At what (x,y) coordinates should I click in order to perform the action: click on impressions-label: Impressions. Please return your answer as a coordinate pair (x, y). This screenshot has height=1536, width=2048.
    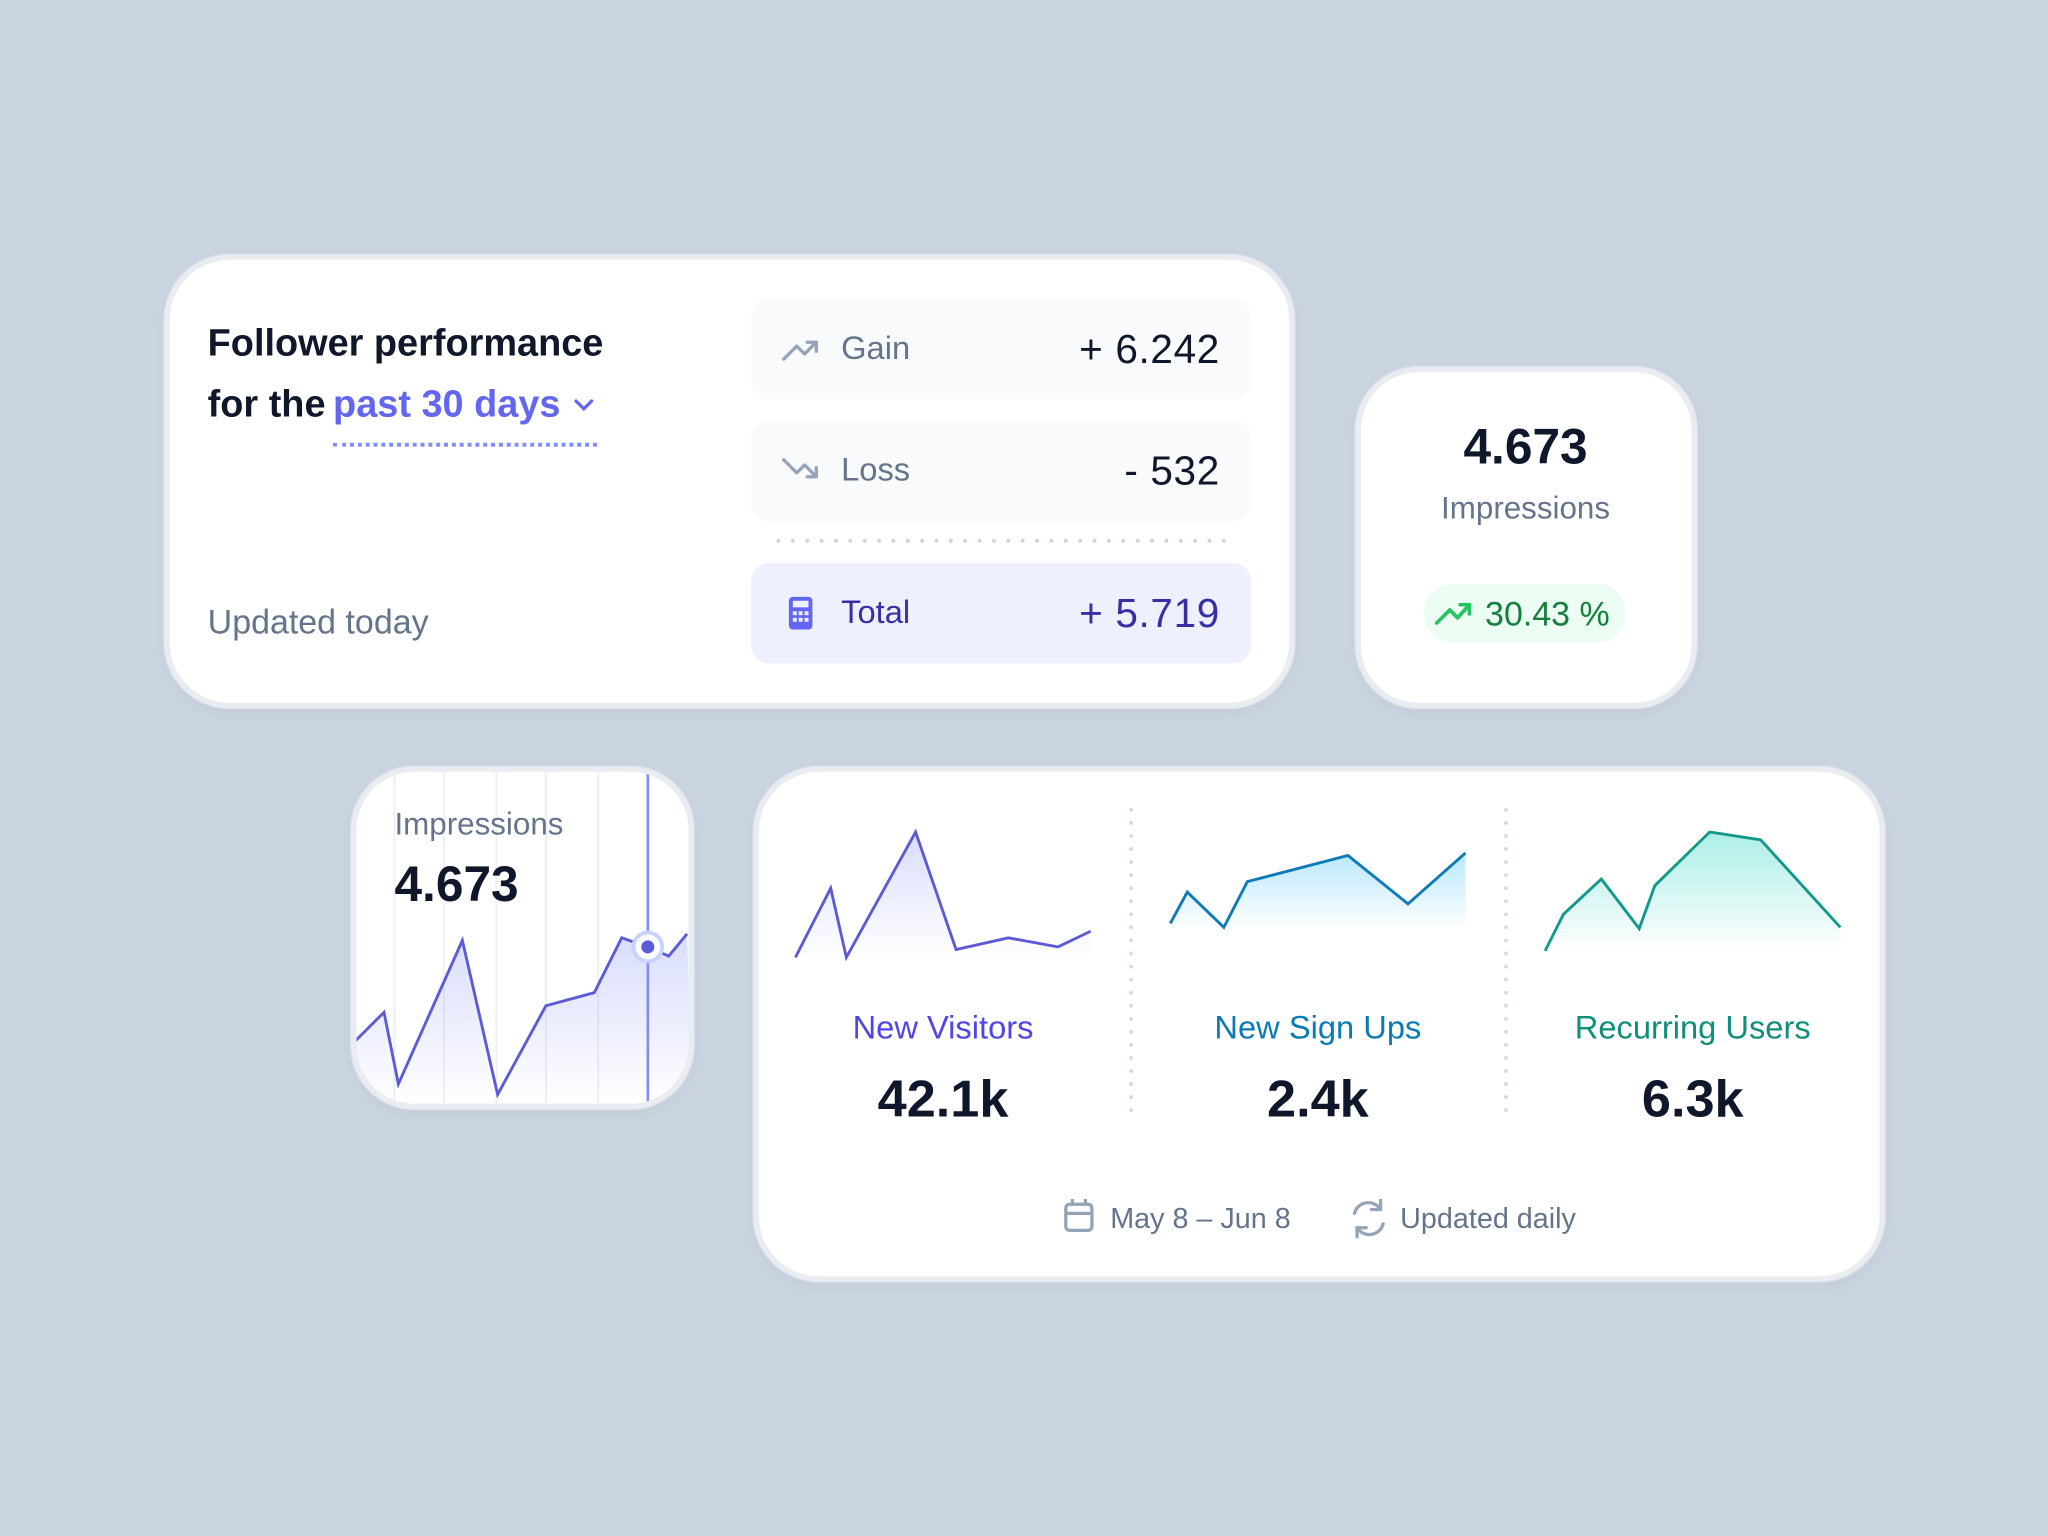
    Looking at the image, I should click on (1526, 509).